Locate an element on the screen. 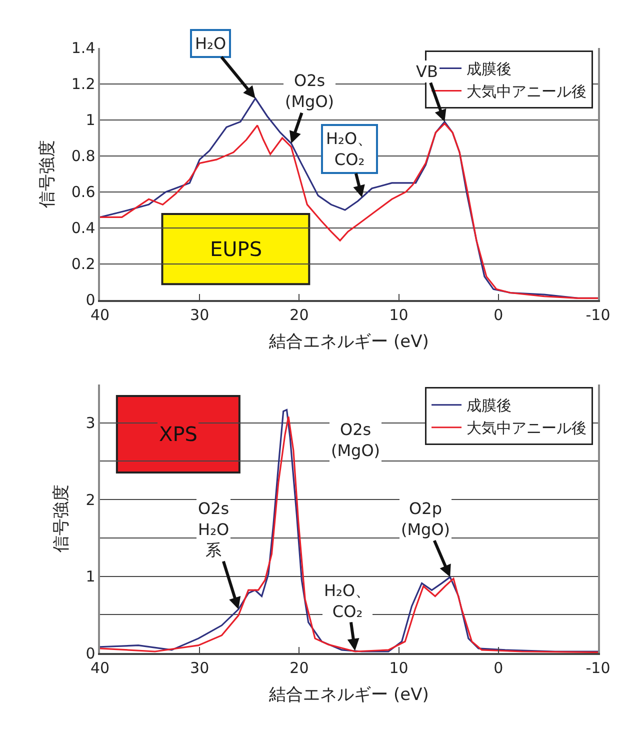 This screenshot has width=618, height=740. annotation: O2p (MgO) is located at coordinates (425, 519).